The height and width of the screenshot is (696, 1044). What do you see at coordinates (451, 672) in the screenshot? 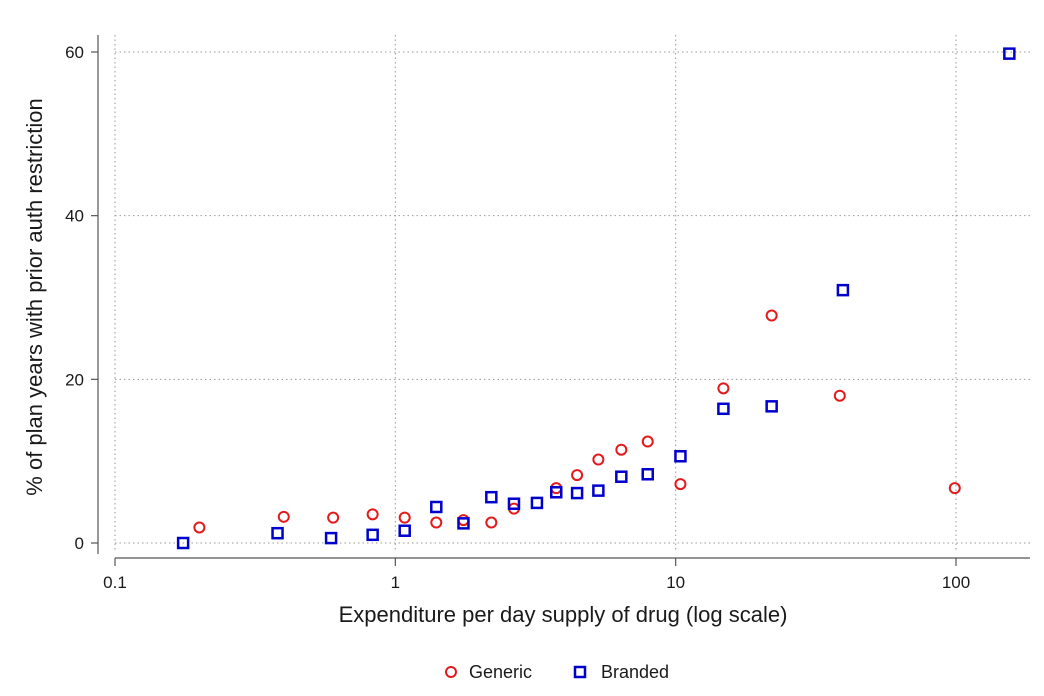
I see `legend-generic-marker` at bounding box center [451, 672].